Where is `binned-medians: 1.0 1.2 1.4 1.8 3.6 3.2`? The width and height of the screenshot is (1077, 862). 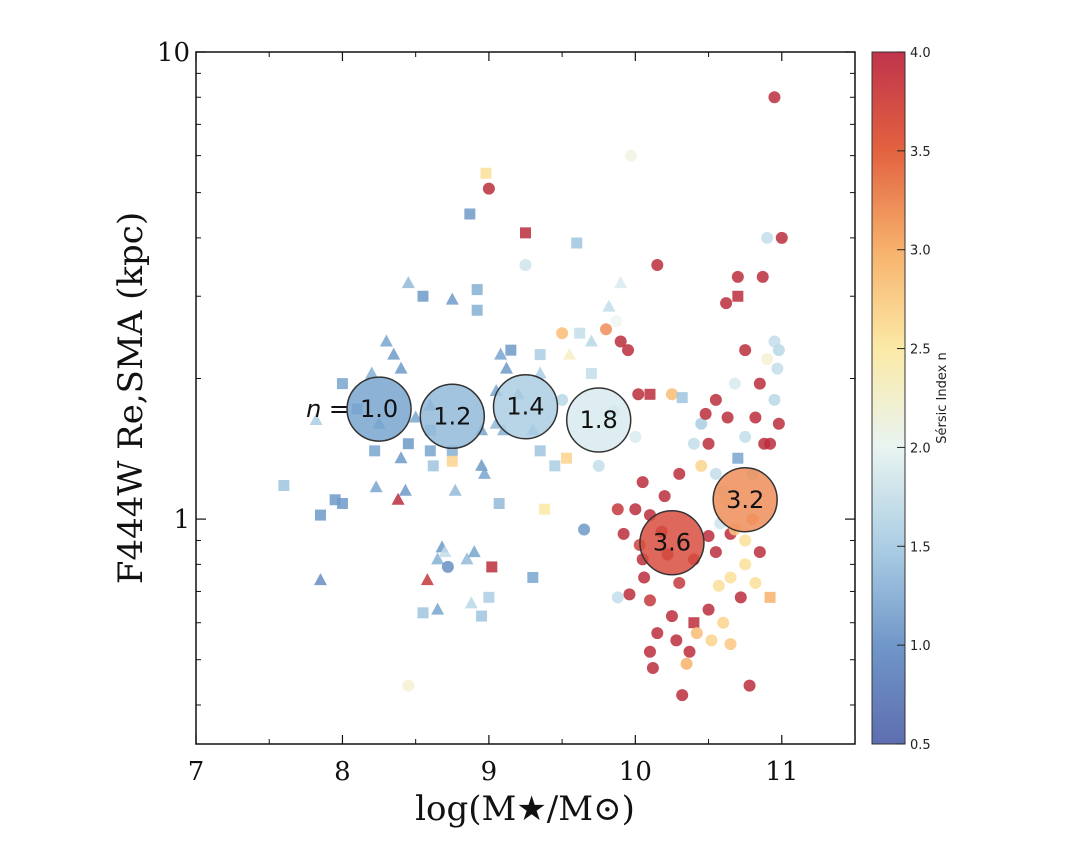
binned-medians: 1.0 1.2 1.4 1.8 3.6 3.2 is located at coordinates (562, 474).